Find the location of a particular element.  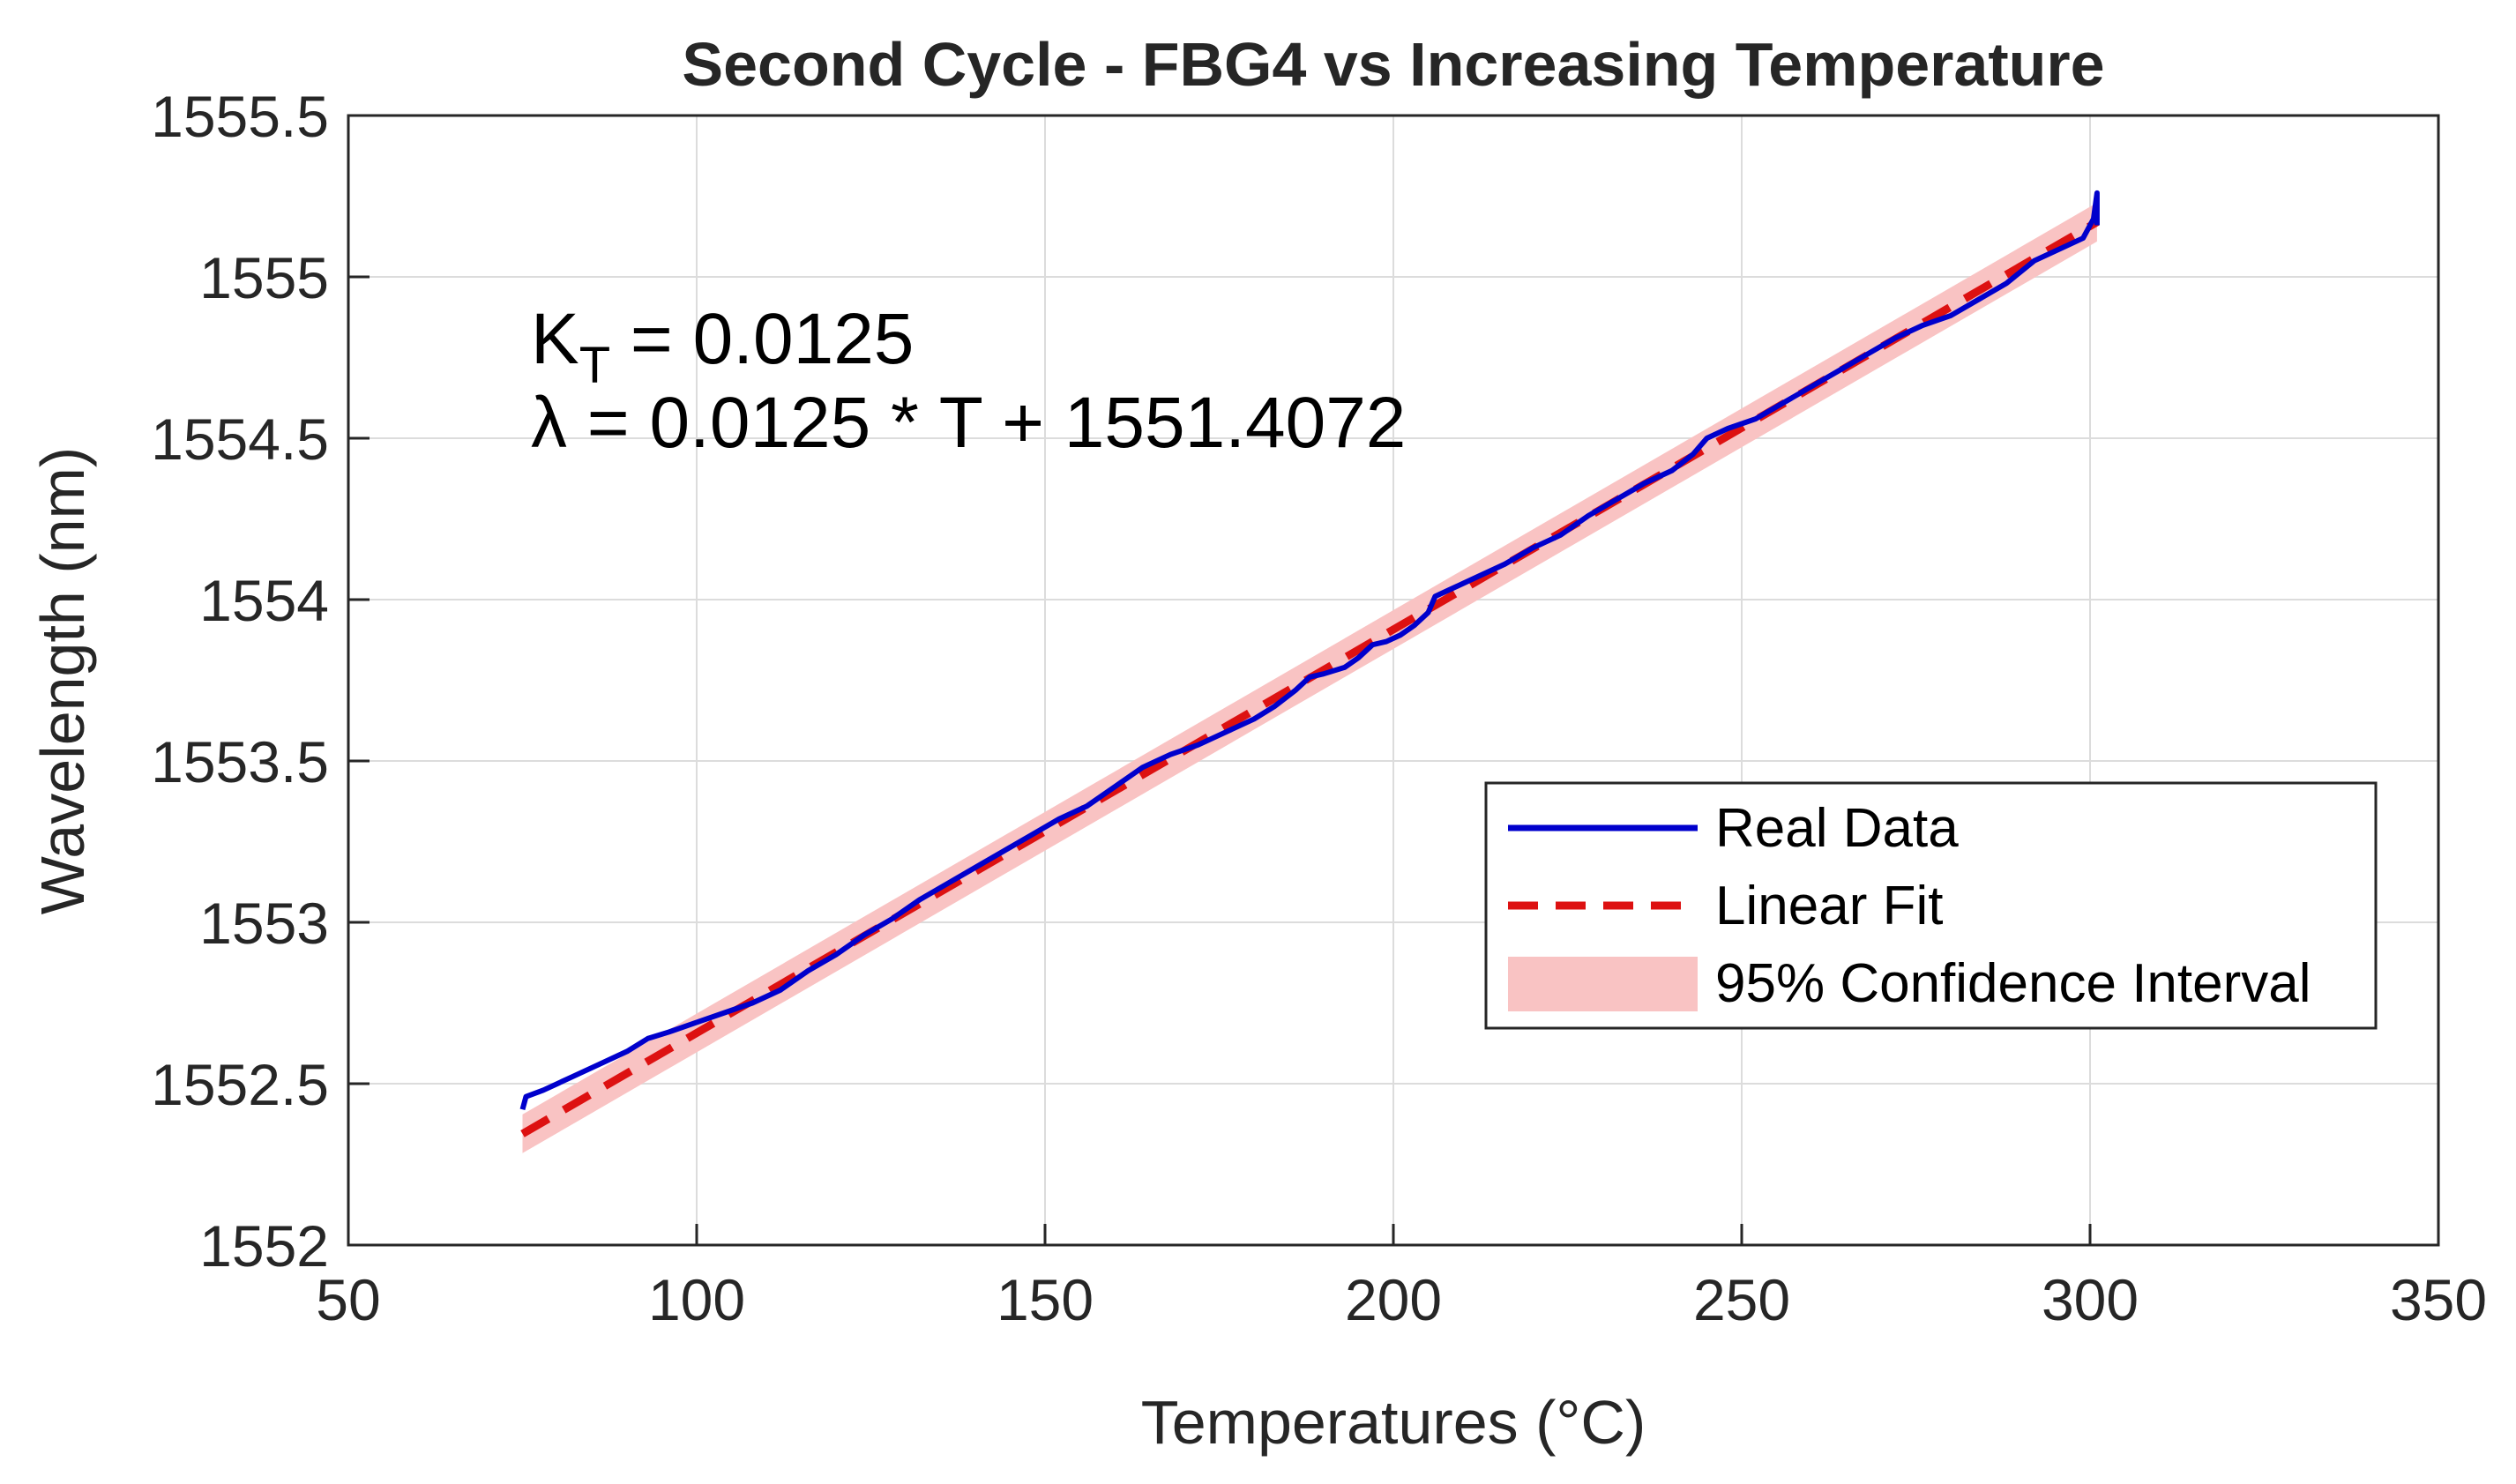

y-tick-label: 1555.5 is located at coordinates (240, 117).